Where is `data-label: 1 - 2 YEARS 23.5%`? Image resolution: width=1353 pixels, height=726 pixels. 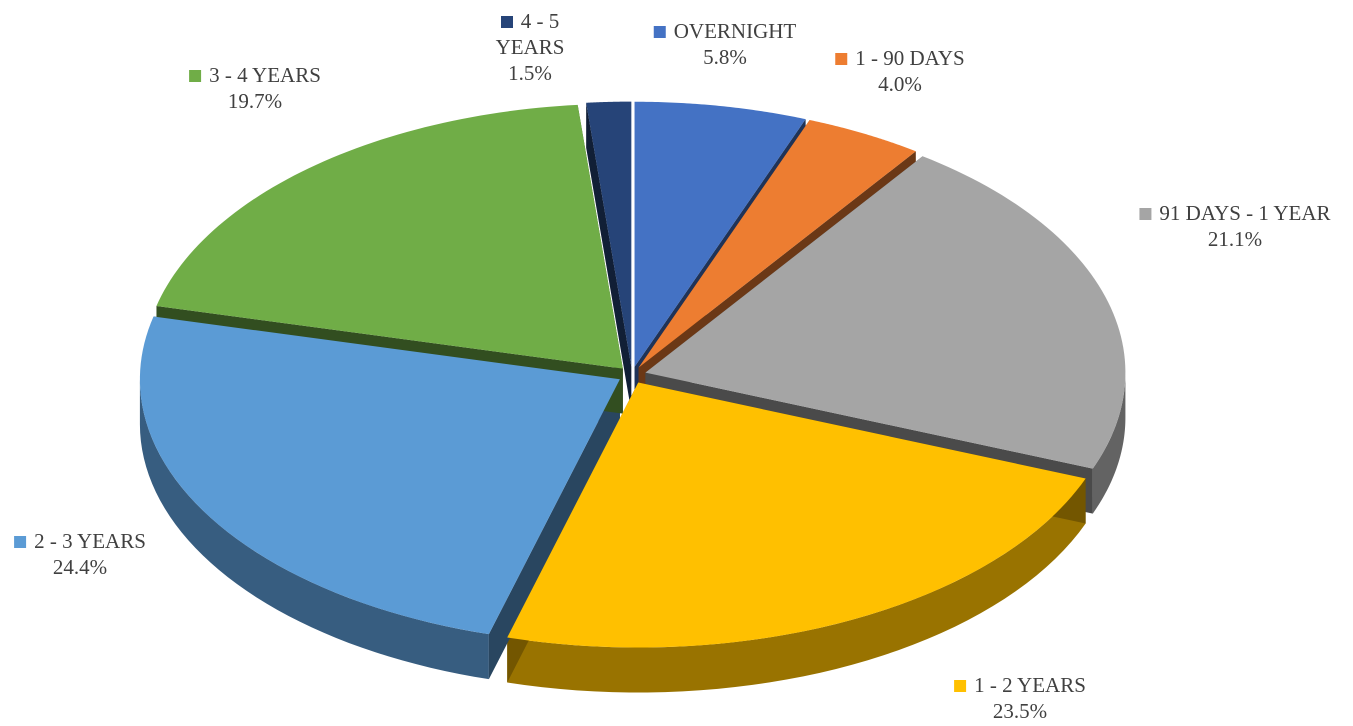
data-label: 1 - 2 YEARS 23.5% is located at coordinates (1020, 698).